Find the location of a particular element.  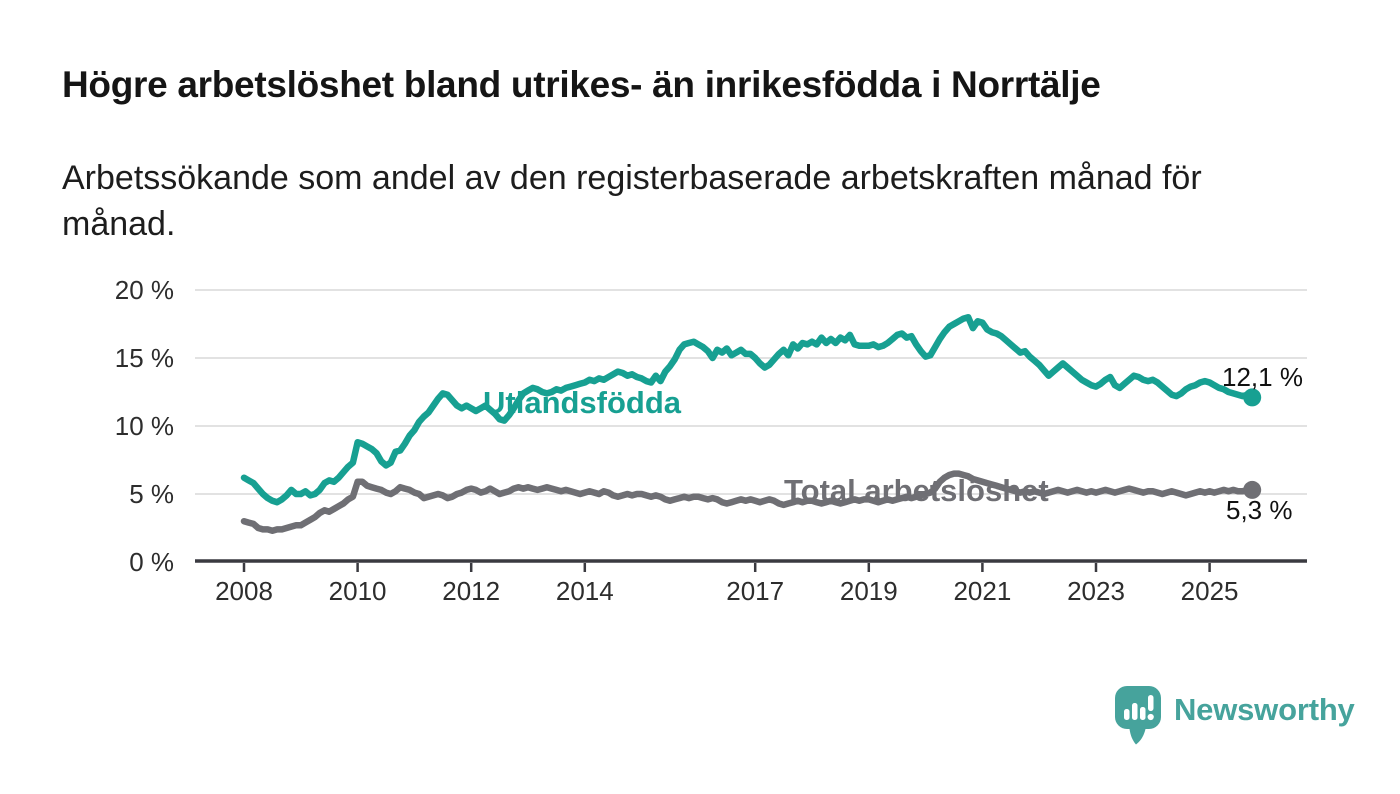

end-dot-utlandsfodda is located at coordinates (1252, 397).